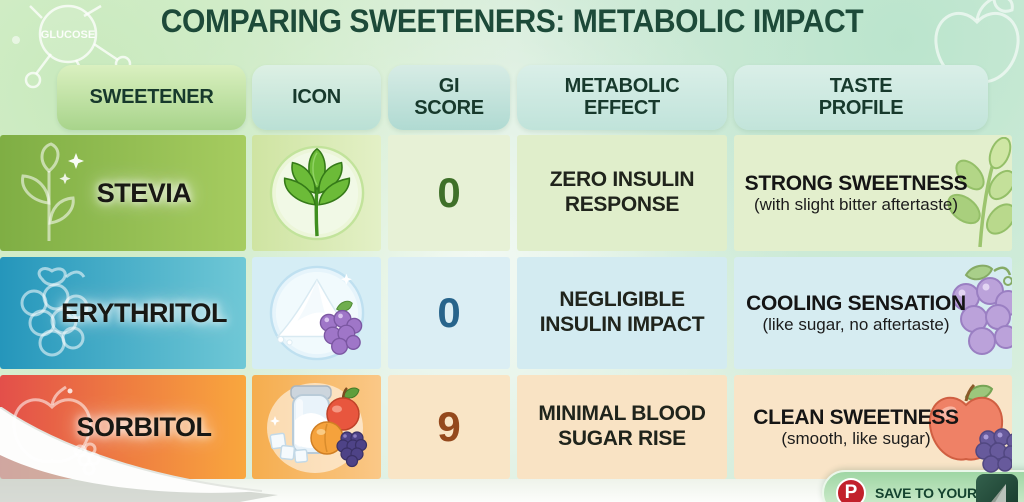 Image resolution: width=1024 pixels, height=502 pixels. What do you see at coordinates (512, 21) in the screenshot?
I see `page-title: COMPARING SWEETENERS: METABOLIC IMPACT` at bounding box center [512, 21].